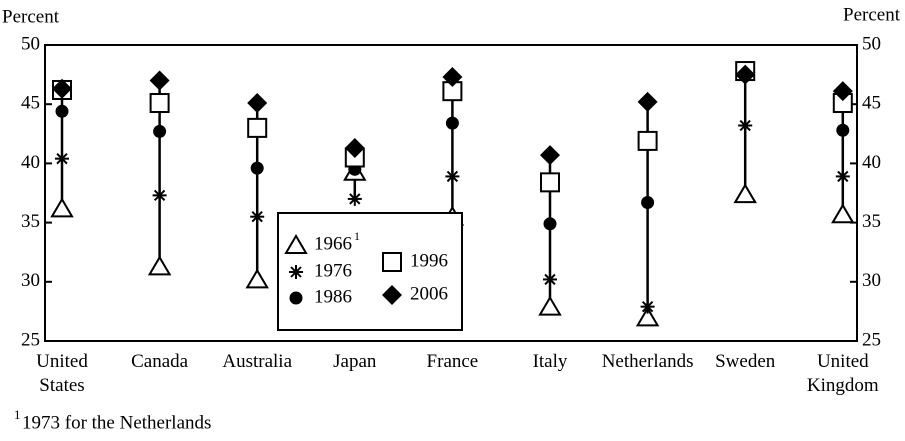  What do you see at coordinates (370, 271) in the screenshot?
I see `legend-box` at bounding box center [370, 271].